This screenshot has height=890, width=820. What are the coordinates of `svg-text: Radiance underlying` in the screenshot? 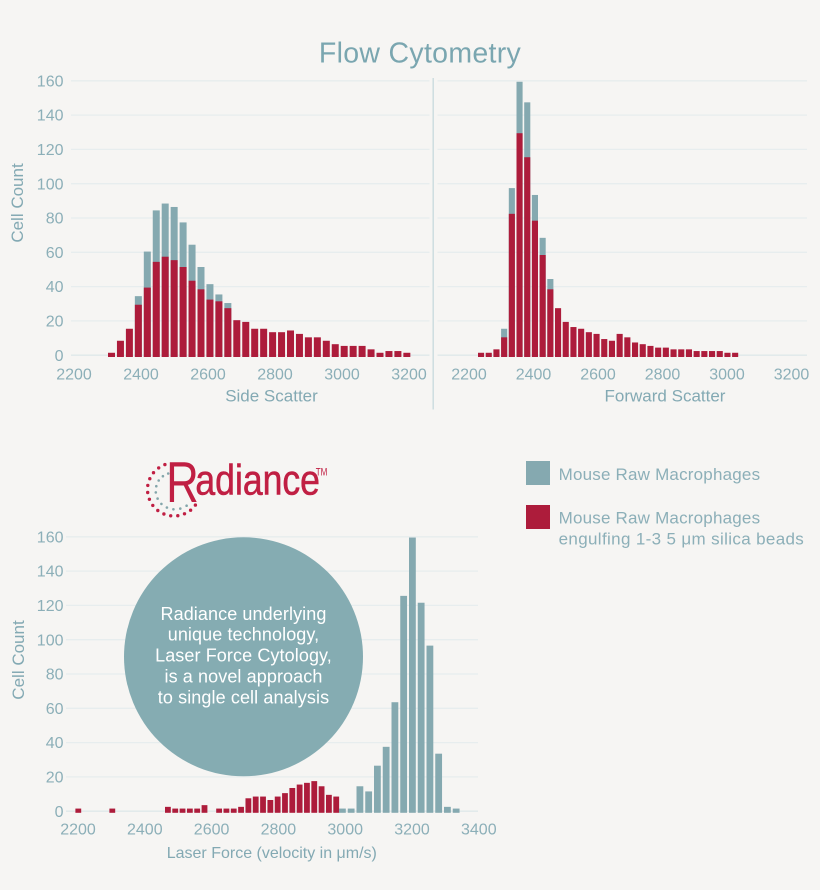 It's located at (243, 614).